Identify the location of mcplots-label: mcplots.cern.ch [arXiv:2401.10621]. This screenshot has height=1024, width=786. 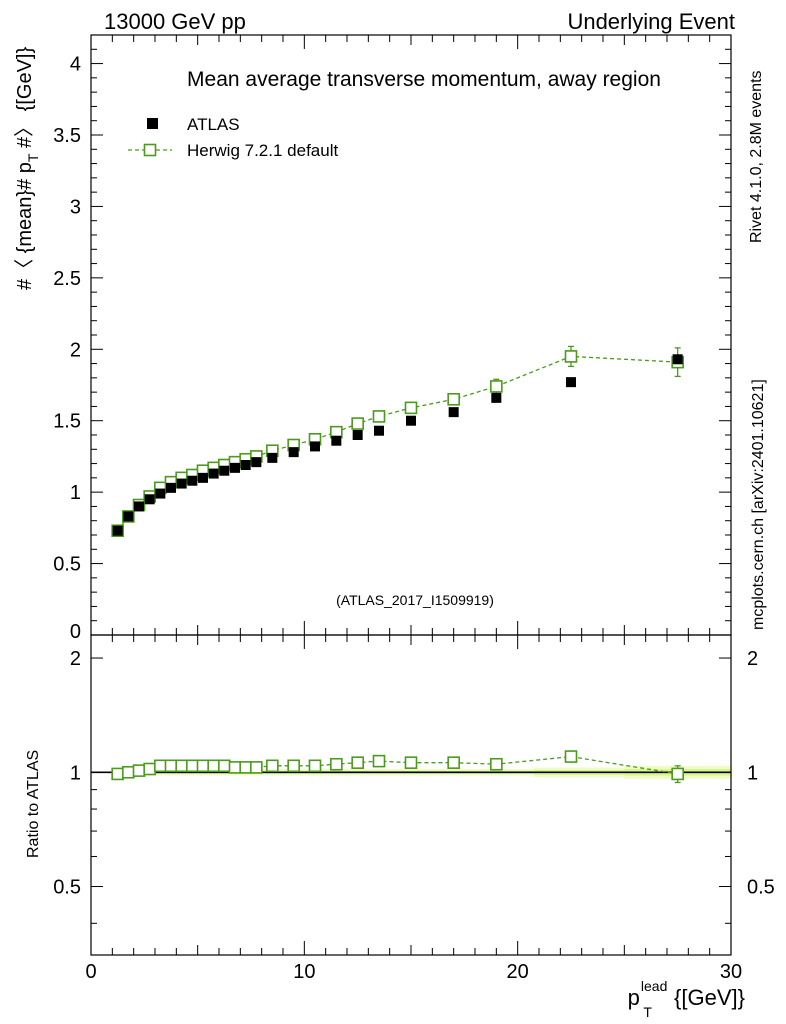
(758, 504).